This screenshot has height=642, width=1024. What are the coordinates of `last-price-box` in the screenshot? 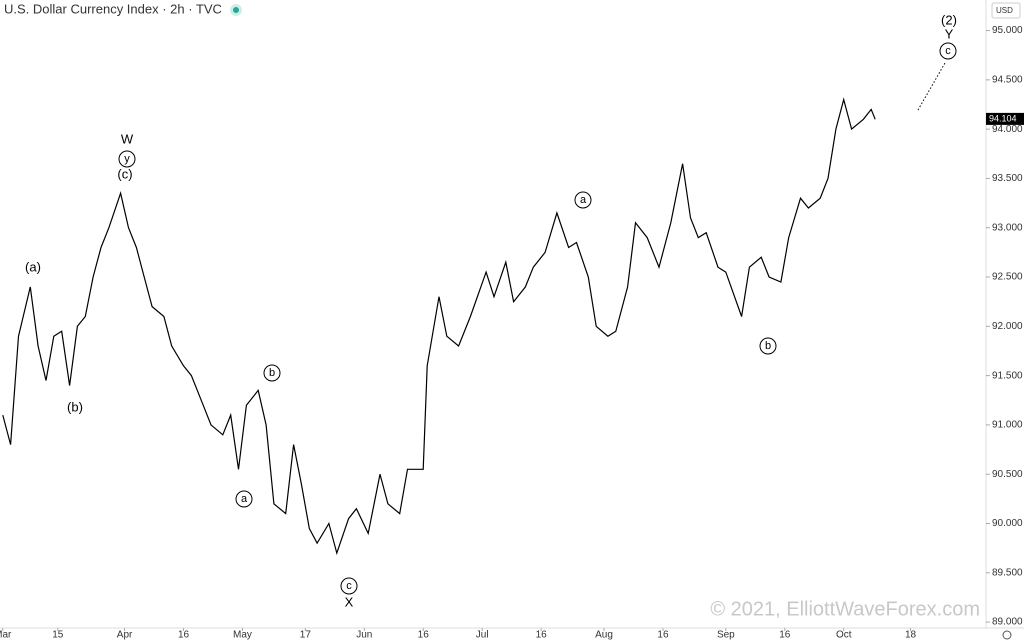 It's located at (1005, 118).